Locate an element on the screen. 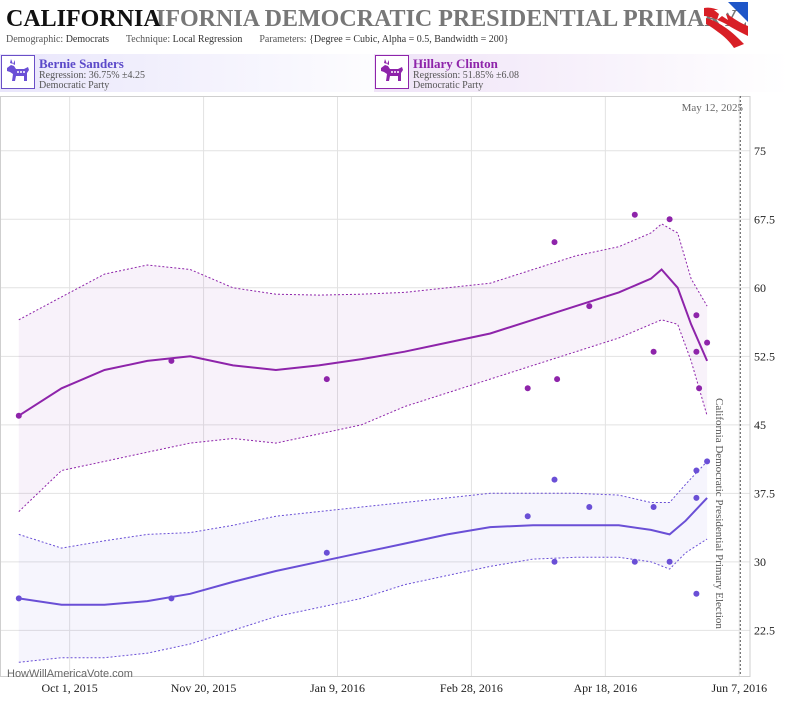 This screenshot has height=704, width=789. parameters-label: Parameters: is located at coordinates (283, 39).